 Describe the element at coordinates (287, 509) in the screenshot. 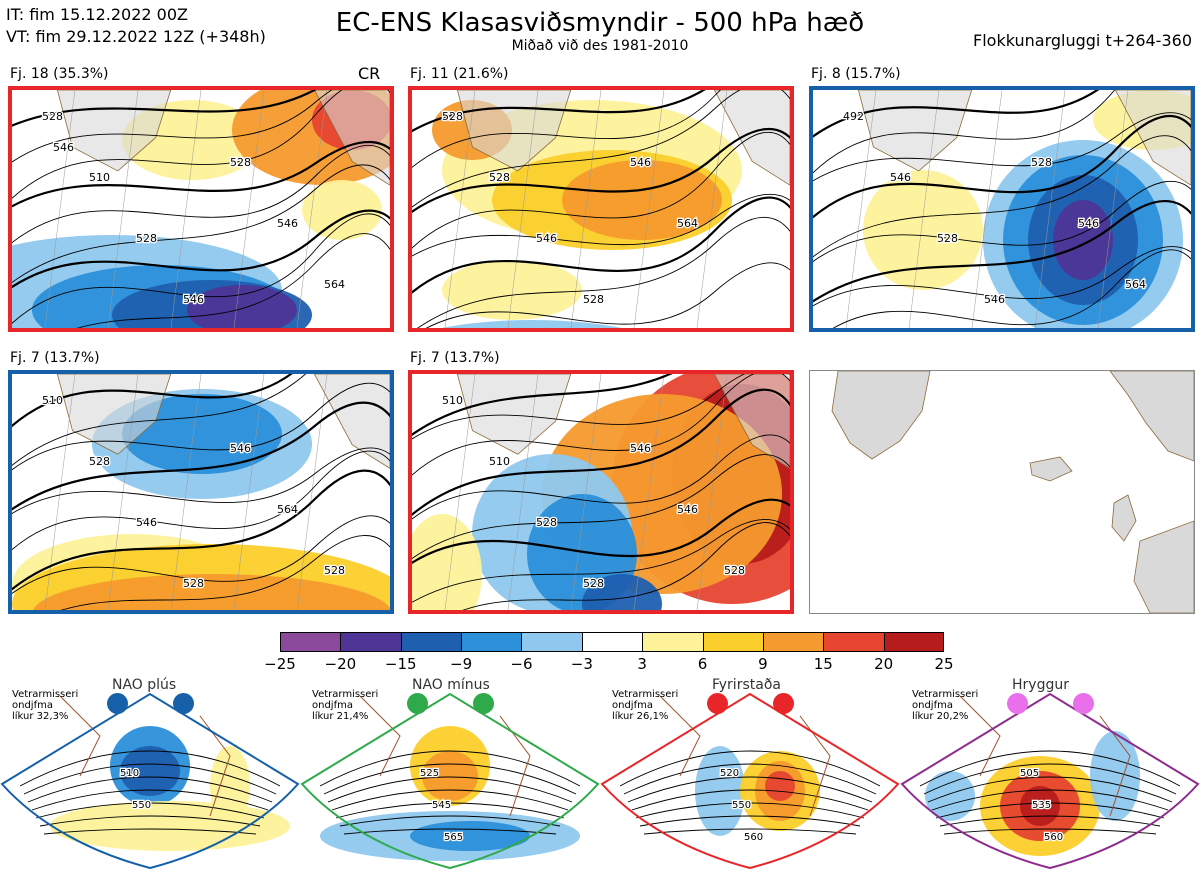

I see `contour-label: 564` at that location.